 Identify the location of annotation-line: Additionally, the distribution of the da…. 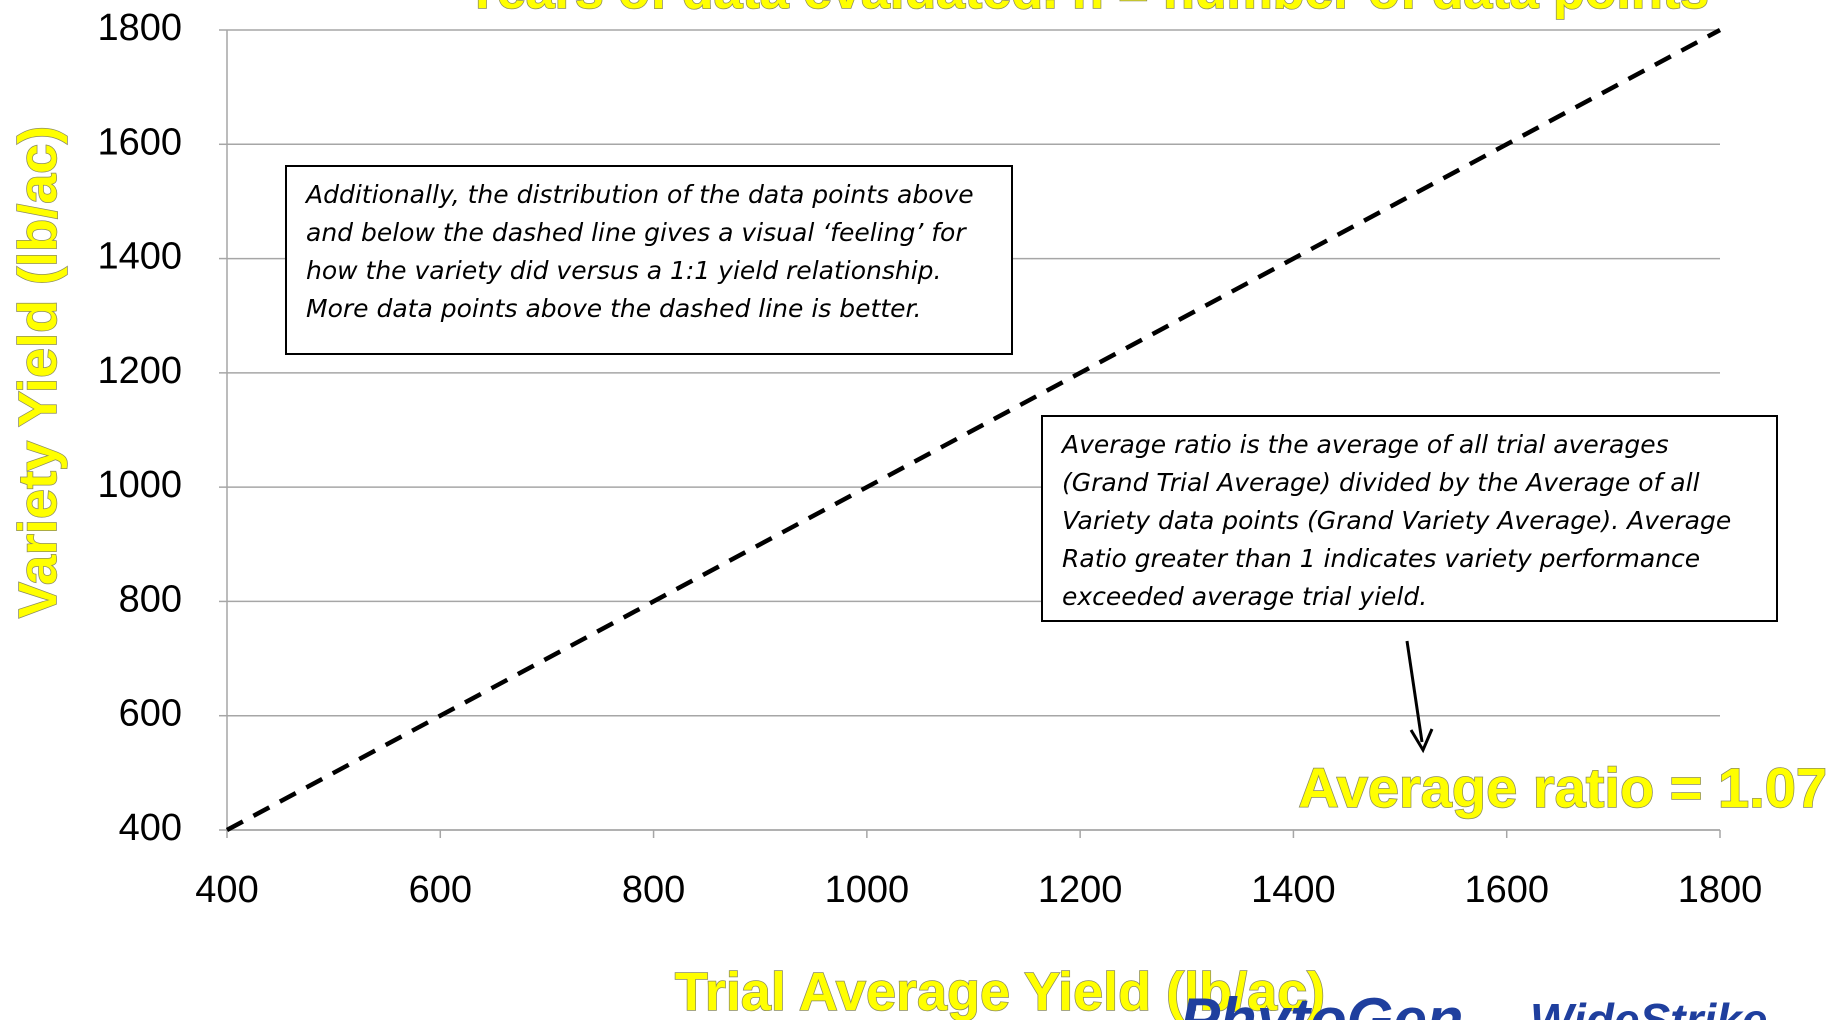
(639, 194).